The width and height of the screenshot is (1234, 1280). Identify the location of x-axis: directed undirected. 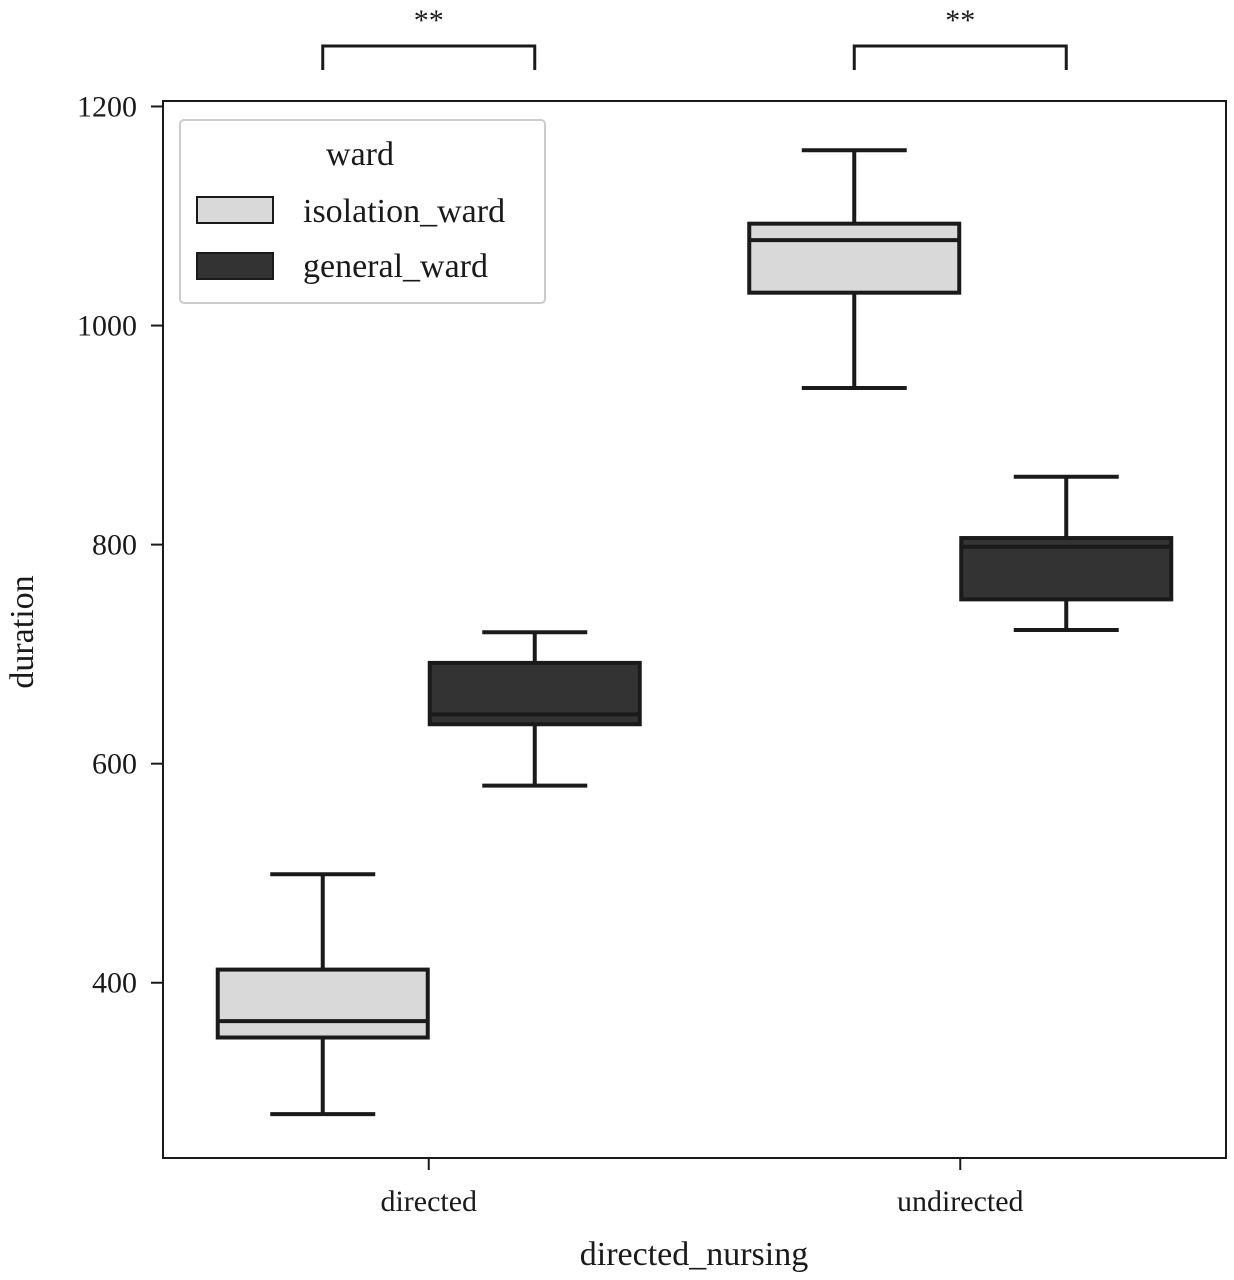
(702, 1188).